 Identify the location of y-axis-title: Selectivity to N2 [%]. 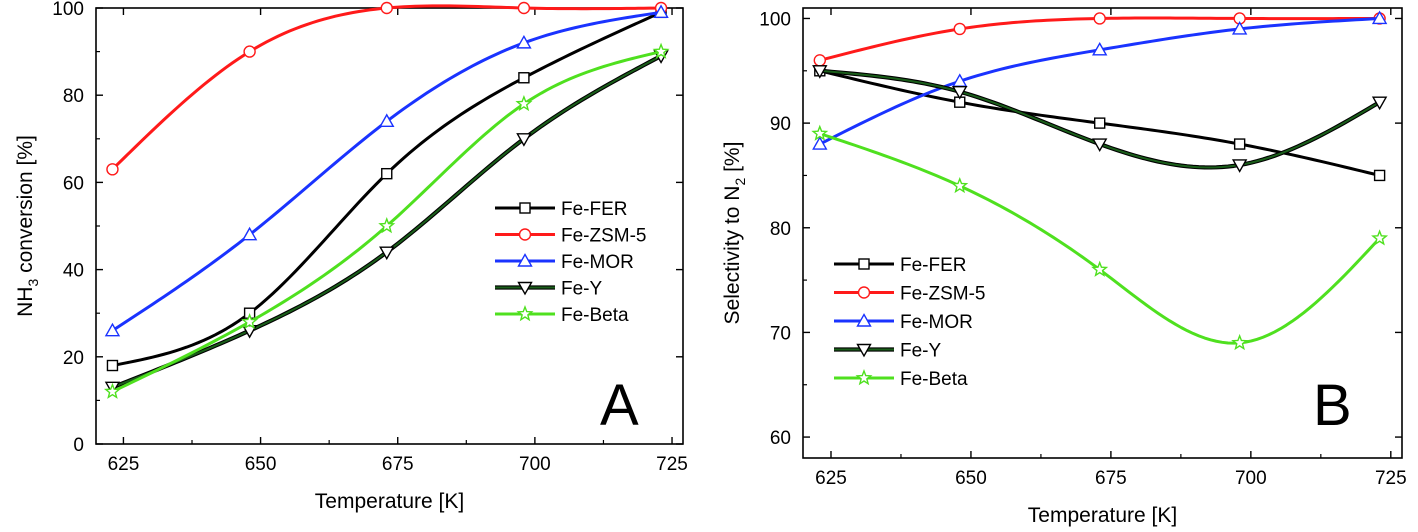
(734, 233).